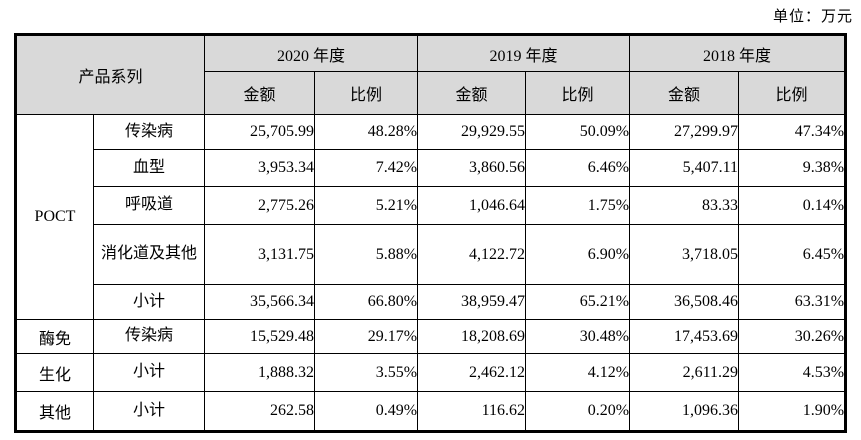  Describe the element at coordinates (792, 302) in the screenshot. I see `ratio-cell: 63.31%` at that location.